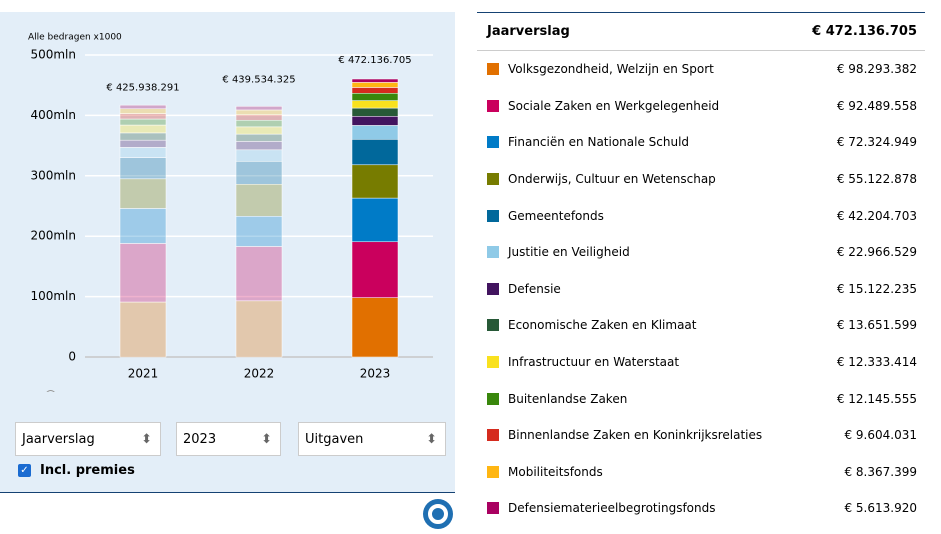  I want to click on year-select: 2023, so click(228, 439).